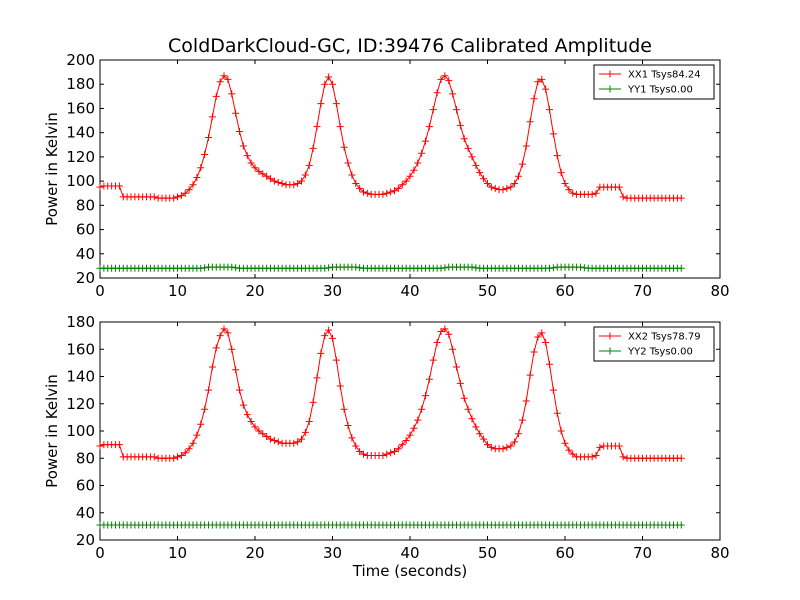  I want to click on y-tick-label: 120, so click(80, 157).